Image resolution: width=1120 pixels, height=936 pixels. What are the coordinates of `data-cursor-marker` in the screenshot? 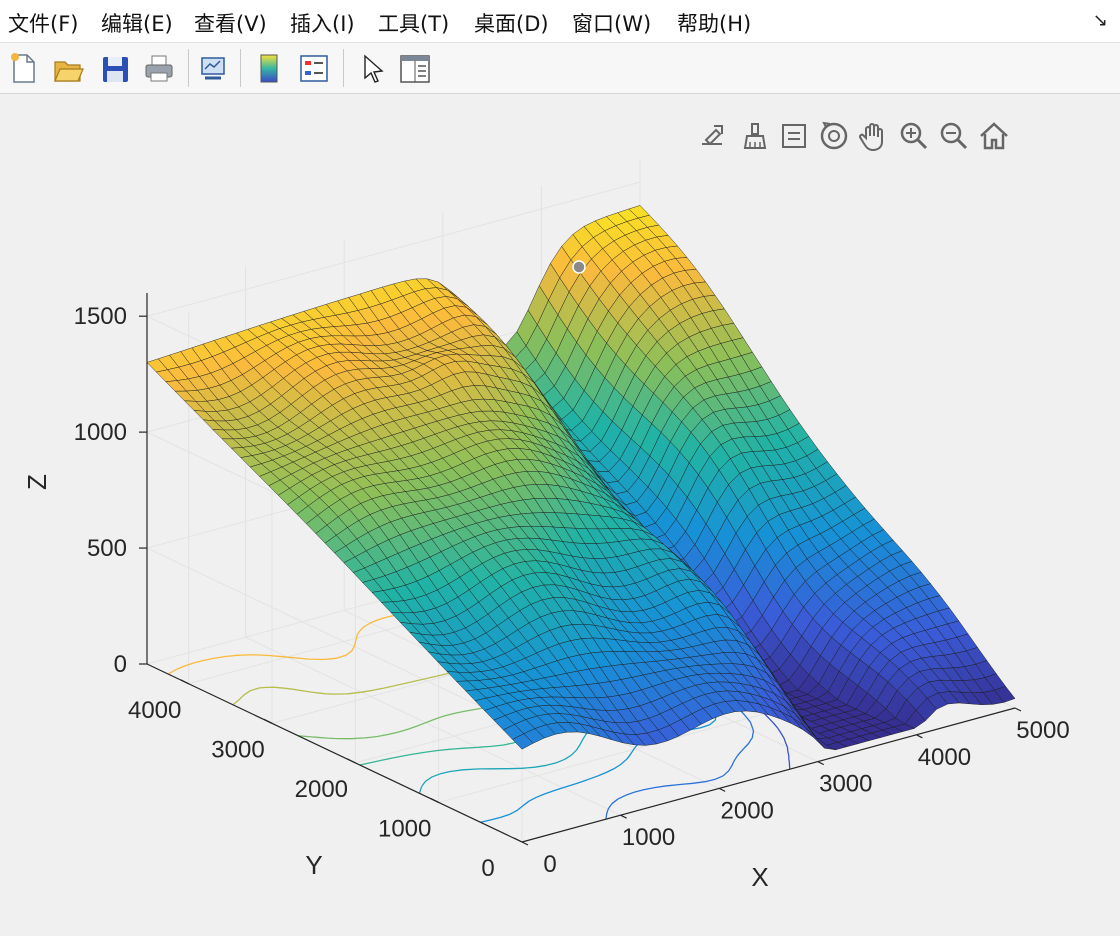 It's located at (579, 267).